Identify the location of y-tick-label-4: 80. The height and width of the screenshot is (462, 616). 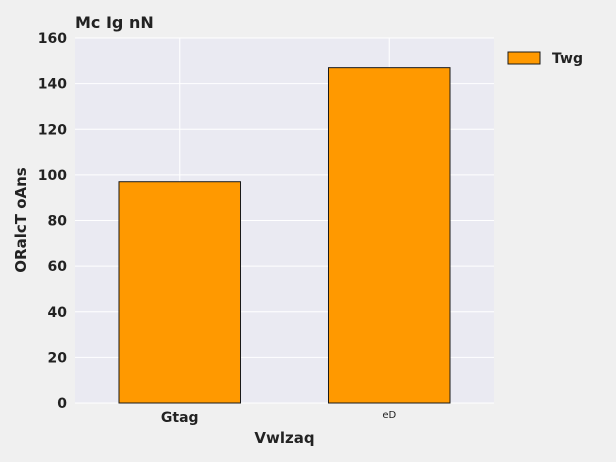
(58, 222).